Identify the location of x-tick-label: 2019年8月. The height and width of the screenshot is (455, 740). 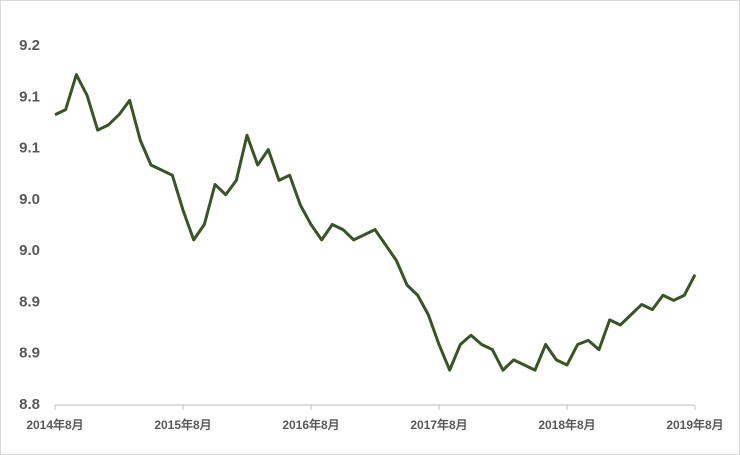
(694, 424).